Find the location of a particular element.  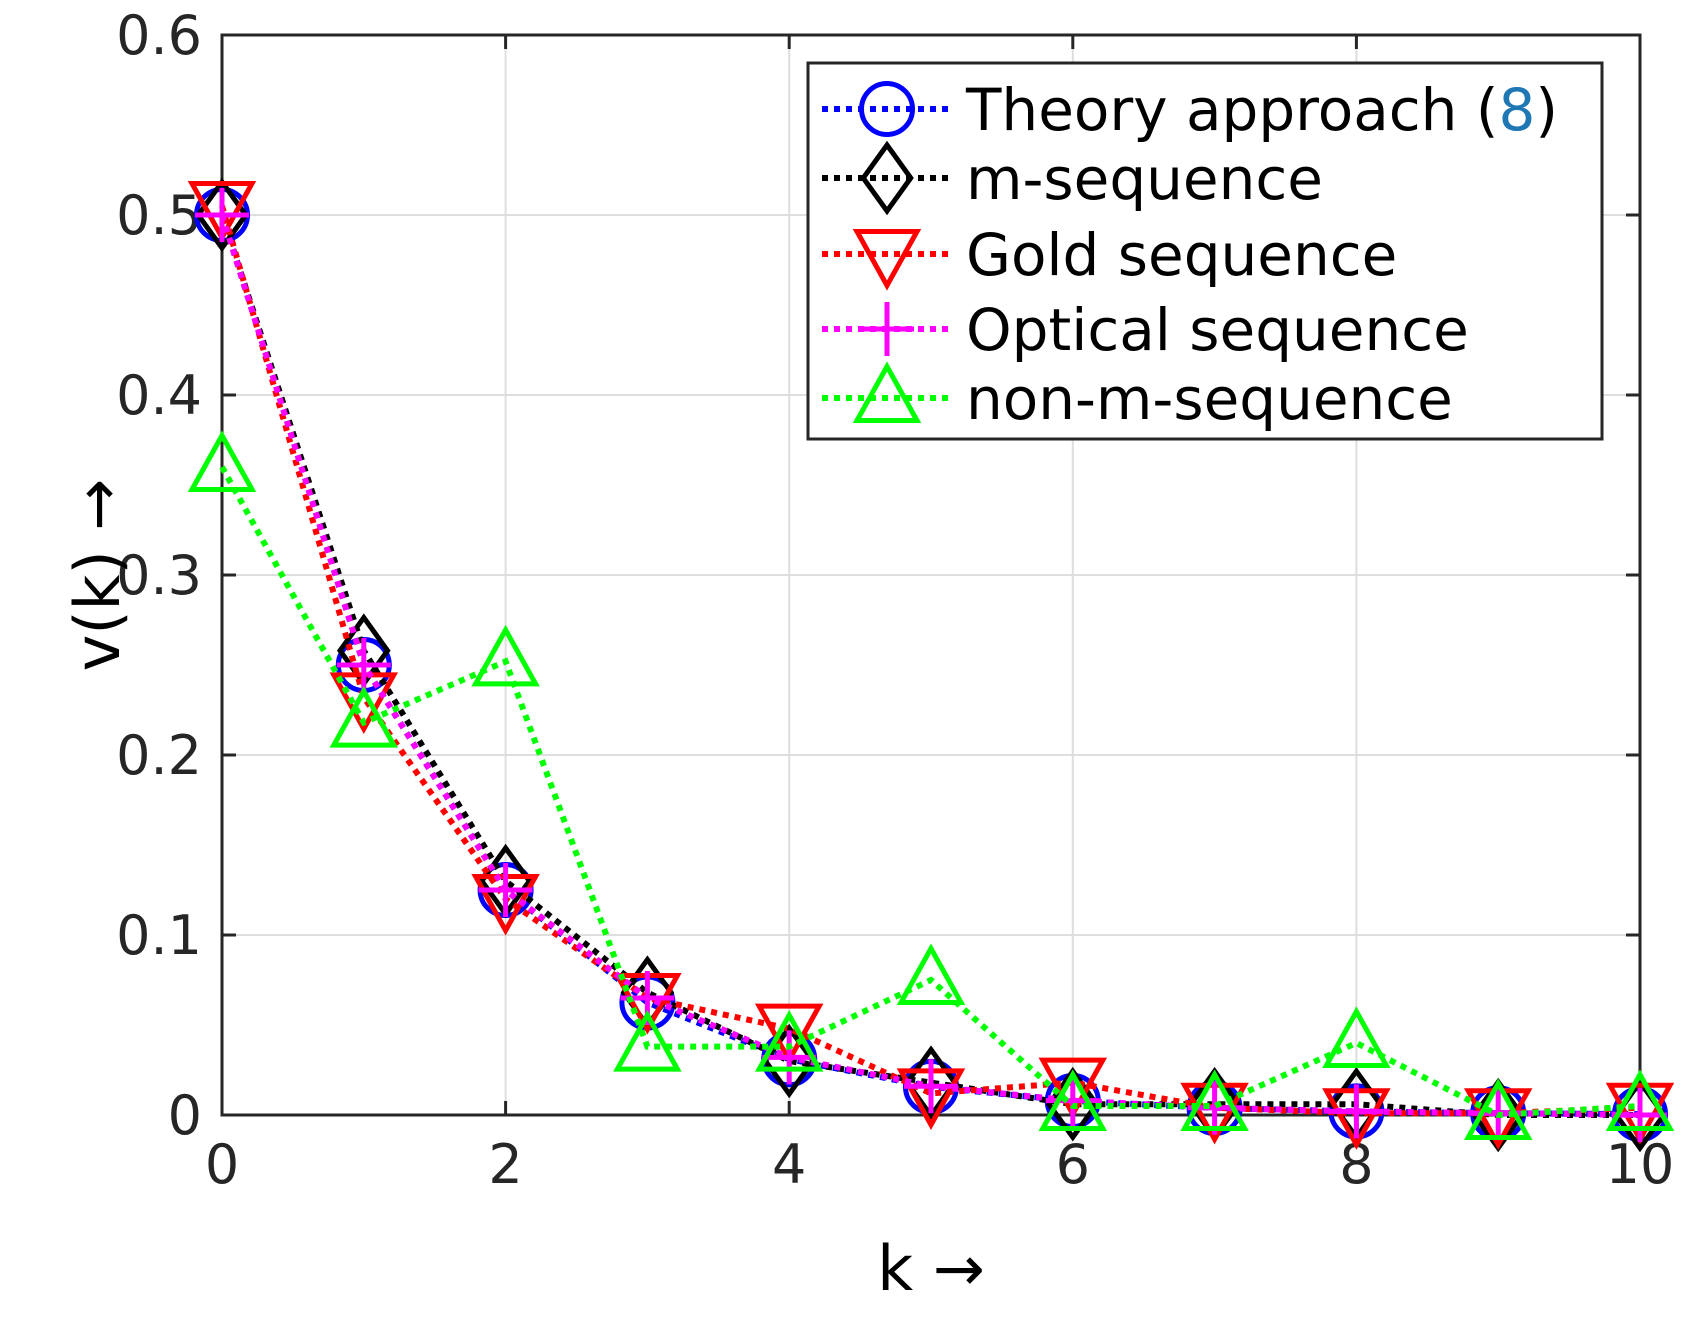

legend-entry: Theory approach (8) is located at coordinates (1190, 110).